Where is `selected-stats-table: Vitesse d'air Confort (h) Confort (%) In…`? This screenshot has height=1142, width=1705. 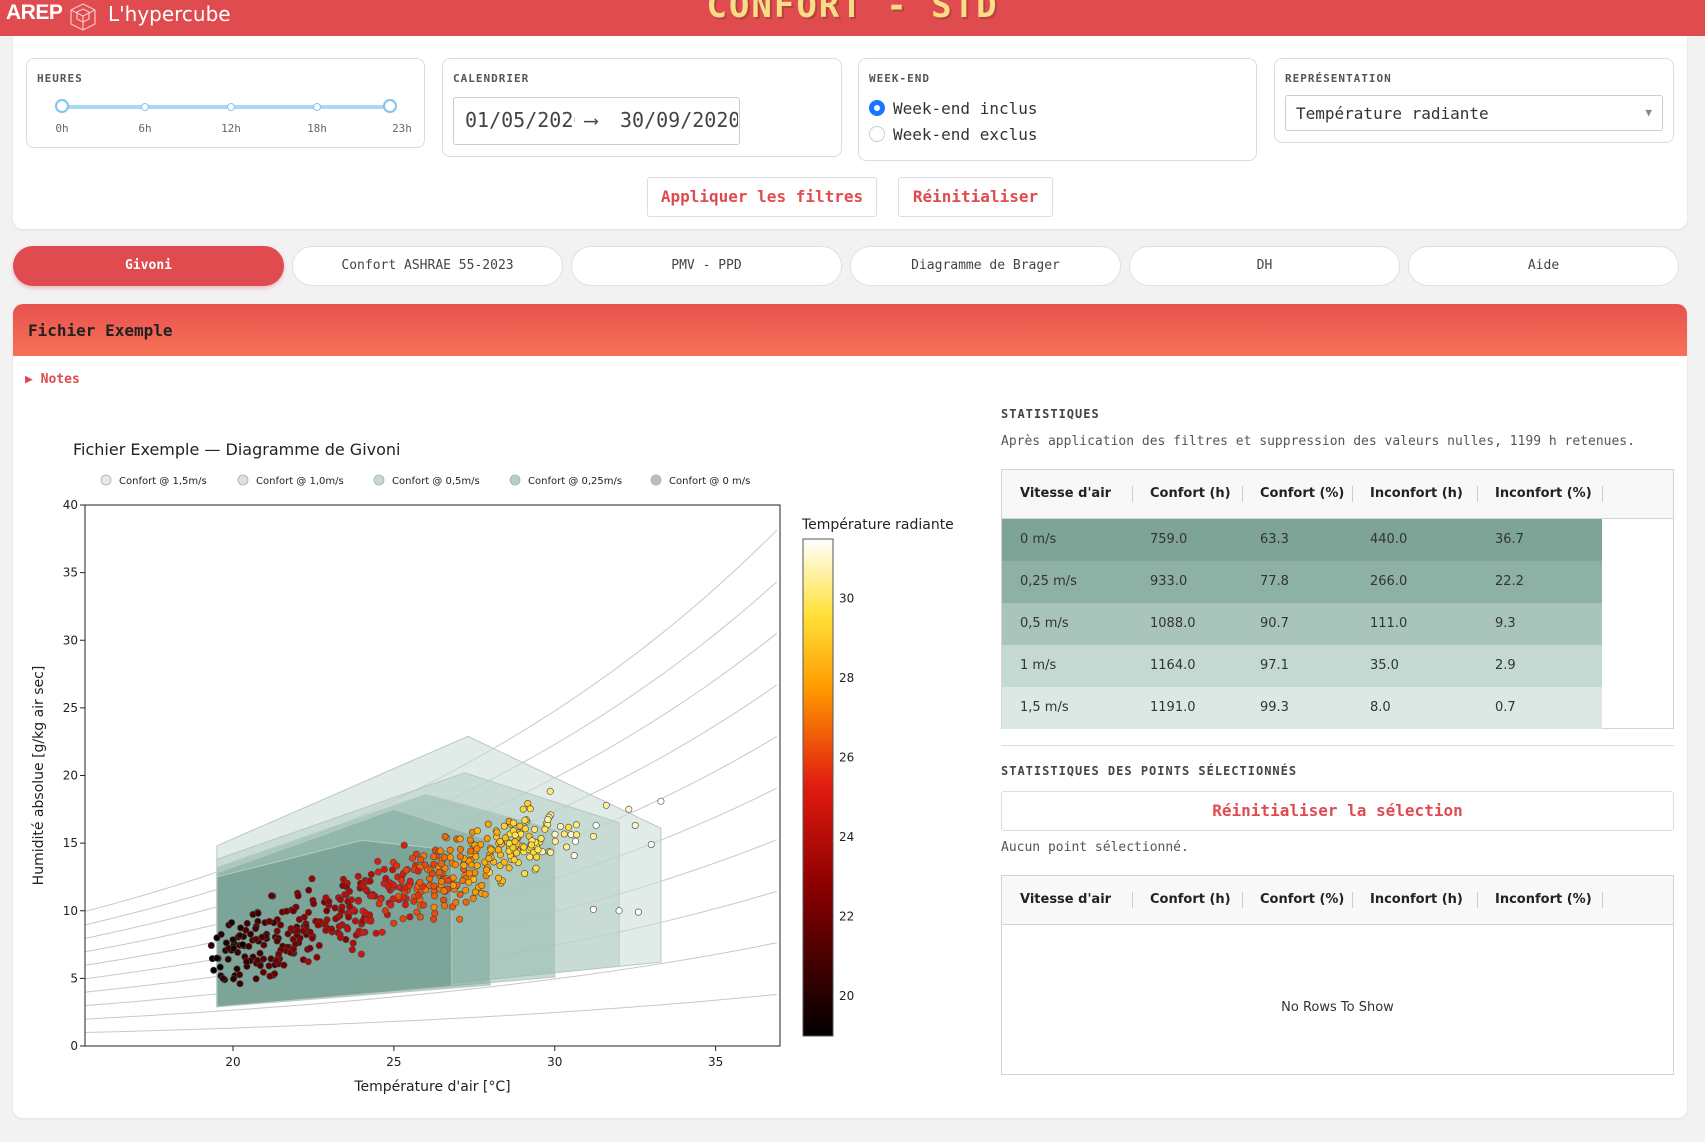 selected-stats-table: Vitesse d'air Confort (h) Confort (%) In… is located at coordinates (1337, 975).